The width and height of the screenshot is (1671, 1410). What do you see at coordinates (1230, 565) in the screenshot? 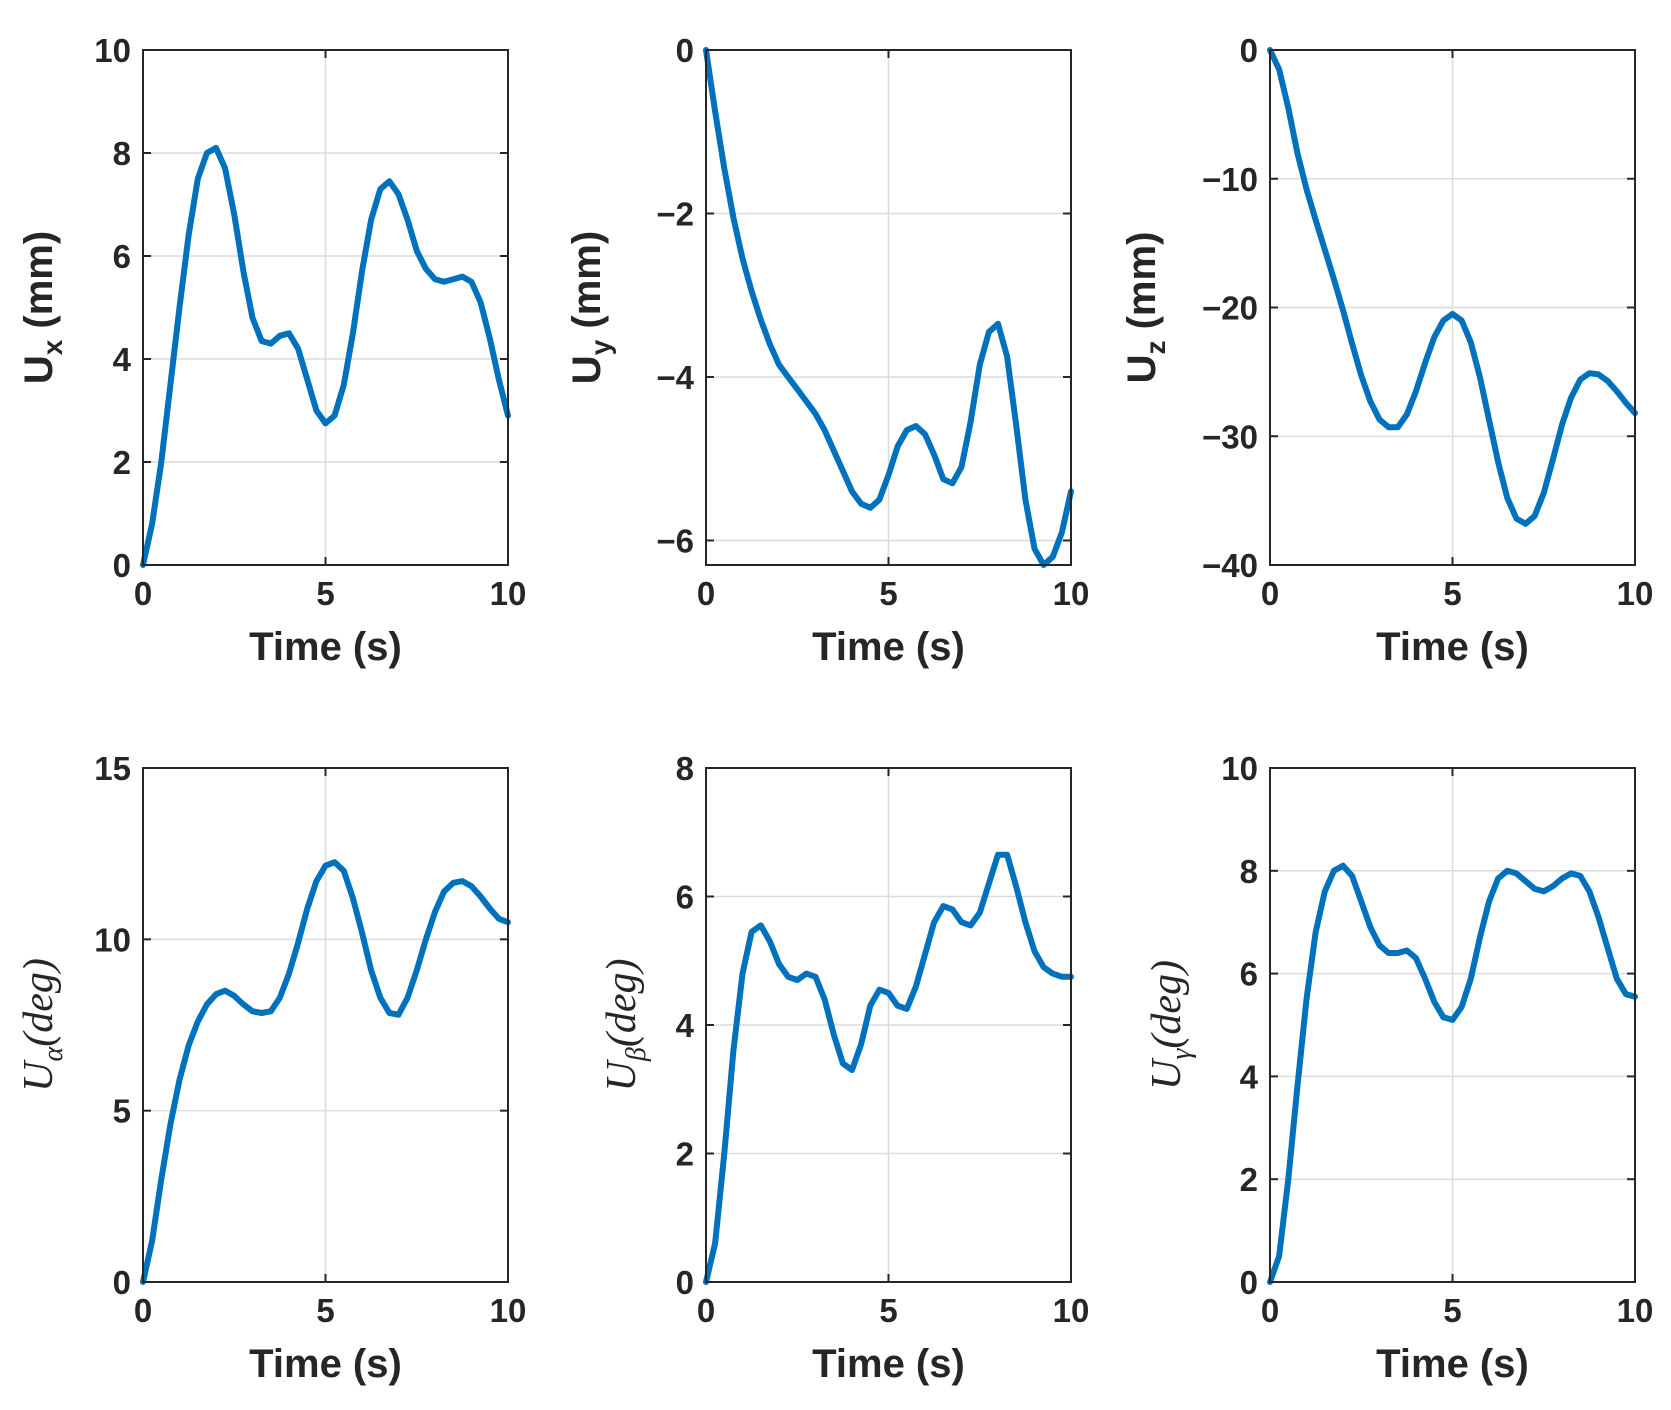
I see `y-tick-label: −40` at bounding box center [1230, 565].